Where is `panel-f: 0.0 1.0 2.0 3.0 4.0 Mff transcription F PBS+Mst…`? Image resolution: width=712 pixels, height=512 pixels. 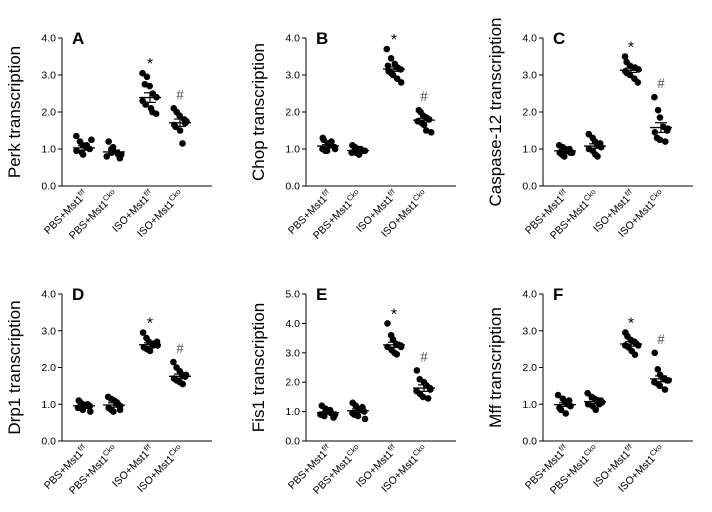
panel-f: 0.0 1.0 2.0 3.0 4.0 Mff transcription F PBS+Mst… is located at coordinates (589, 391).